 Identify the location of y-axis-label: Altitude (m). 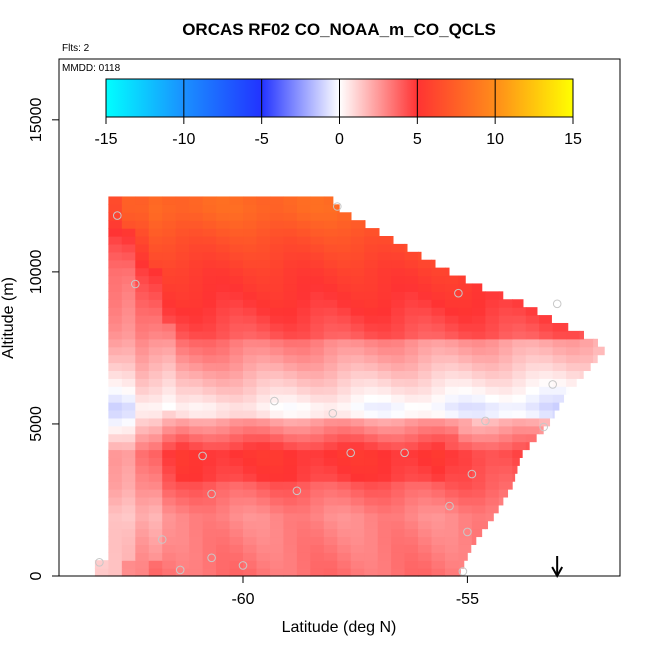
(8, 318).